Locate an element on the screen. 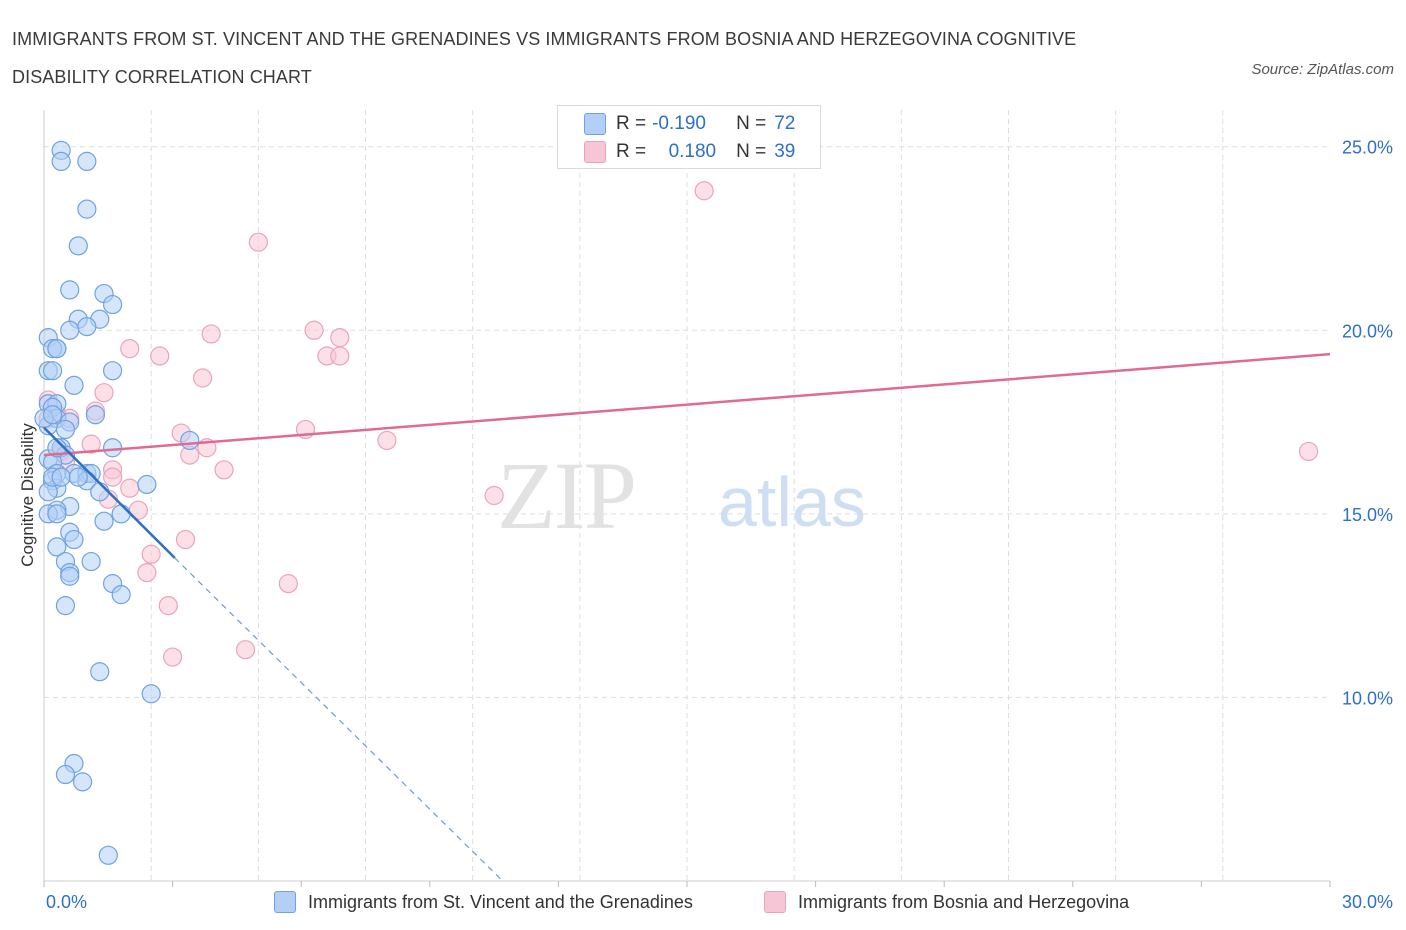 The height and width of the screenshot is (930, 1406). watermark-atlas: atlas is located at coordinates (792, 502).